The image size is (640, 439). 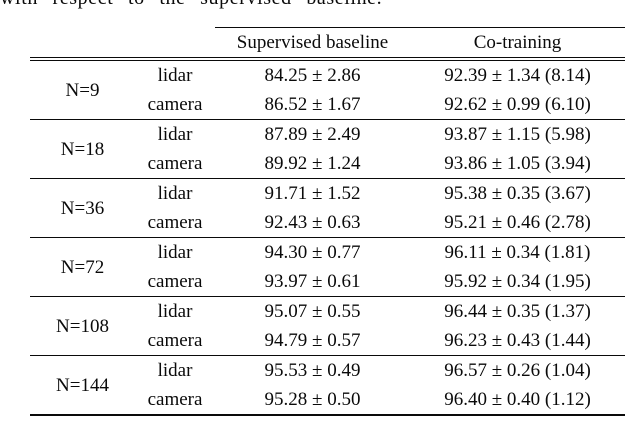 What do you see at coordinates (82, 267) in the screenshot?
I see `n-label: N=72` at bounding box center [82, 267].